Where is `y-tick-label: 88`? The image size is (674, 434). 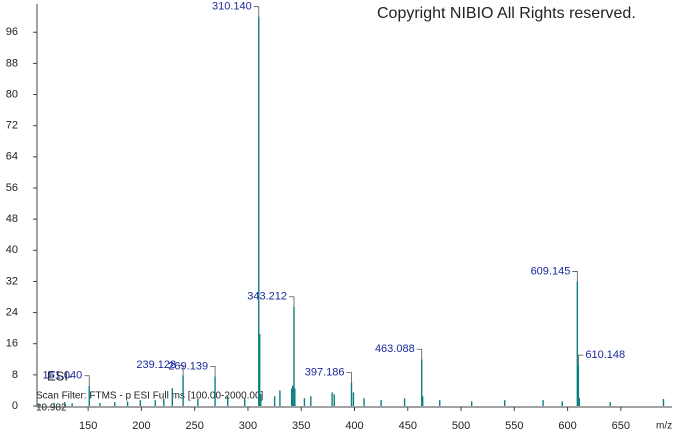
y-tick-label: 88 is located at coordinates (12, 63).